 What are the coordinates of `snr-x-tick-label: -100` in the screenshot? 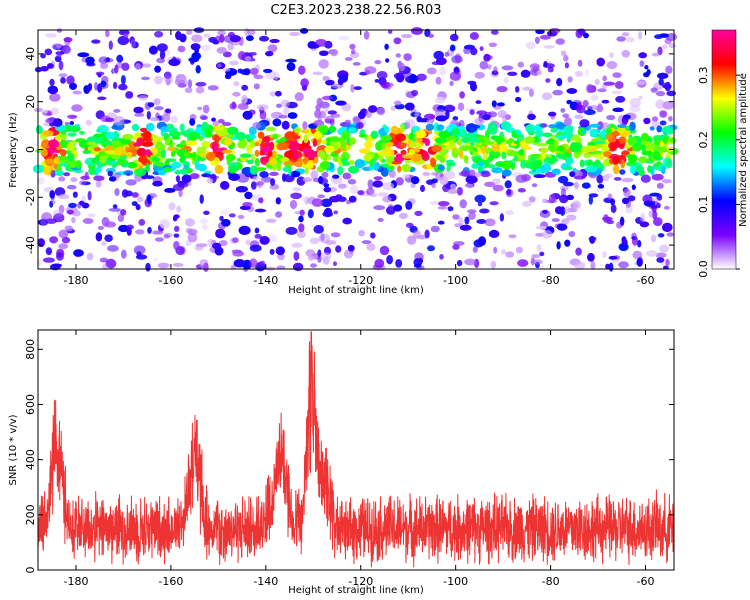 It's located at (455, 581).